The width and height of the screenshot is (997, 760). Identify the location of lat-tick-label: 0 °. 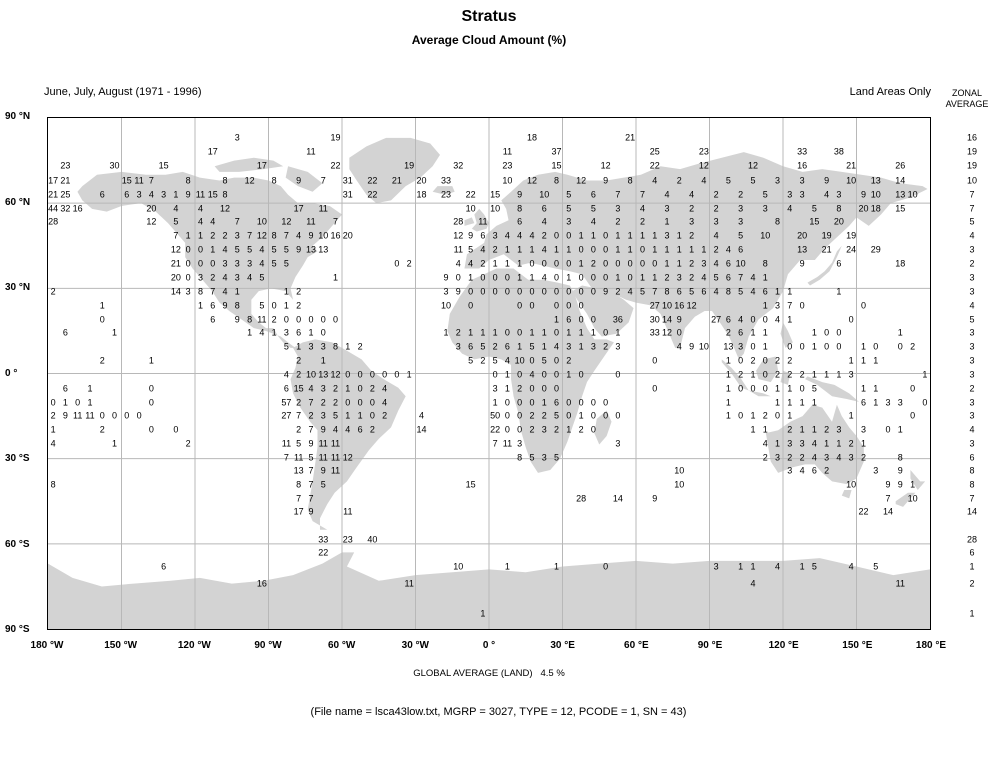
(11, 373).